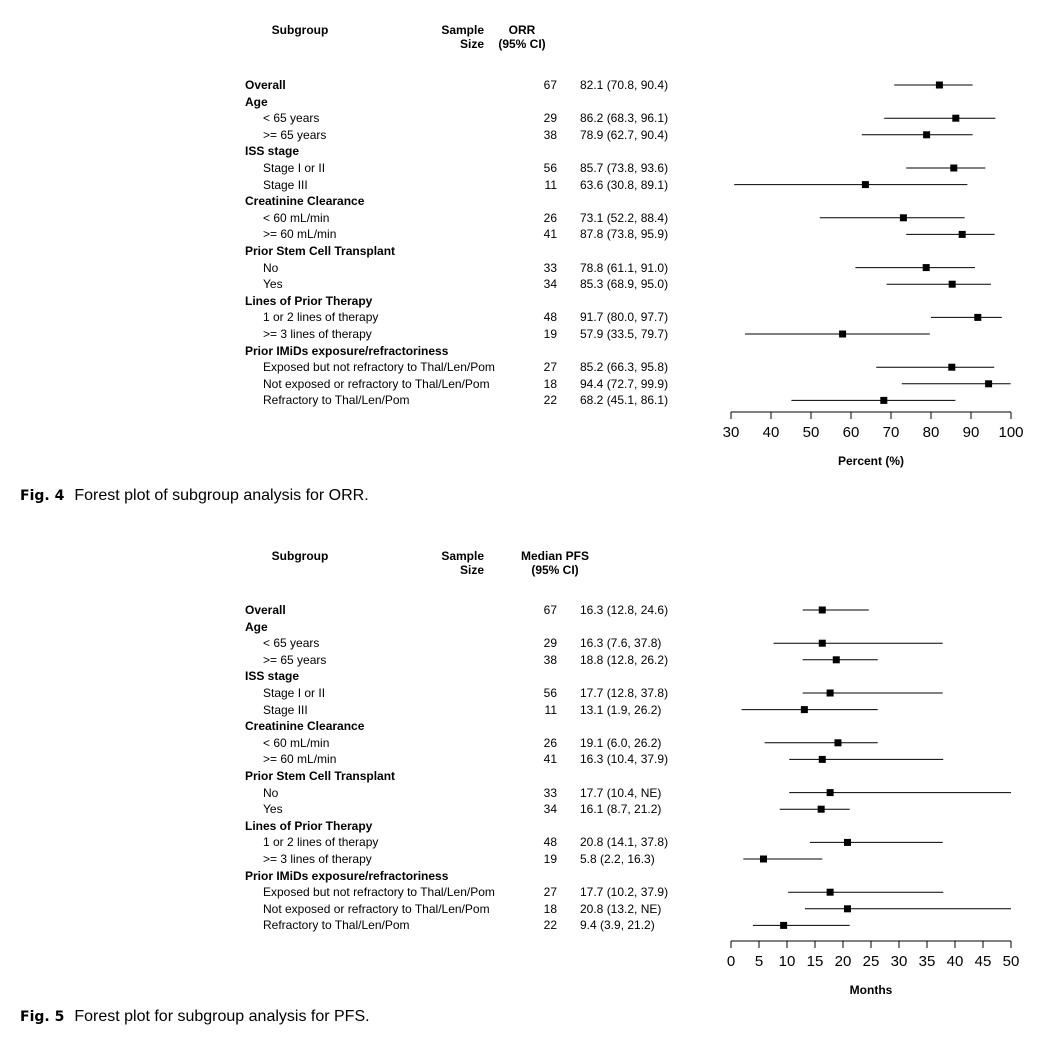 The height and width of the screenshot is (1040, 1062). What do you see at coordinates (624, 284) in the screenshot?
I see `estimate-ci-text: 85.3 (68.9, 95.0)` at bounding box center [624, 284].